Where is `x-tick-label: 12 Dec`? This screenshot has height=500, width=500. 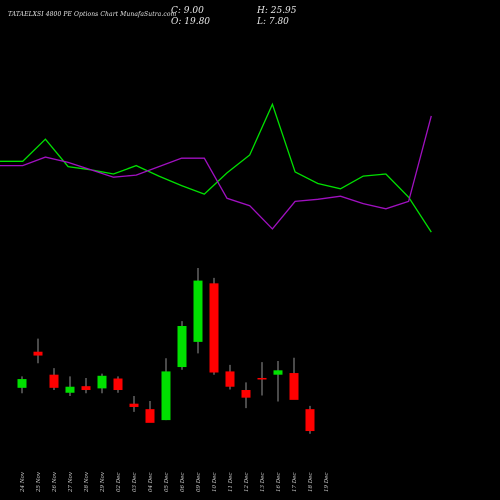 x-tick-label: 12 Dec is located at coordinates (247, 483).